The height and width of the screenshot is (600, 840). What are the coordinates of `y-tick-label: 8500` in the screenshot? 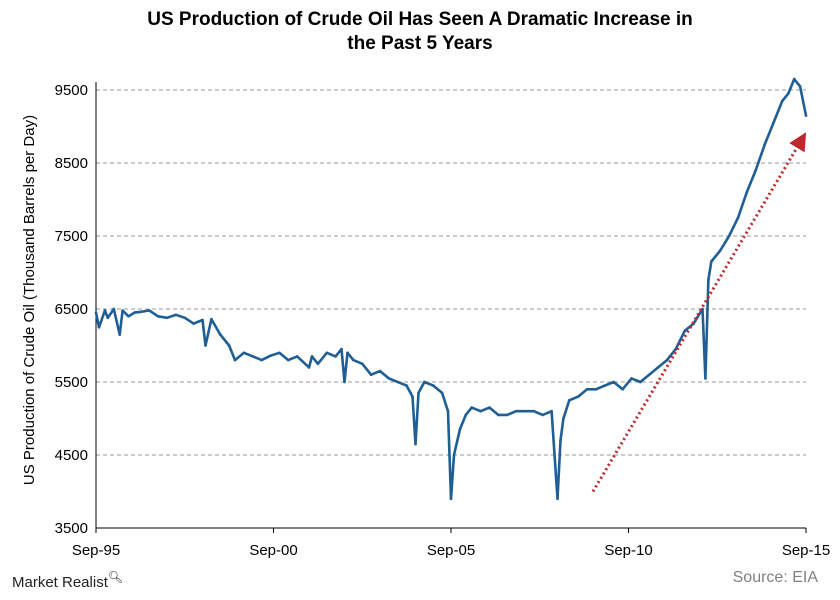 It's located at (71, 163).